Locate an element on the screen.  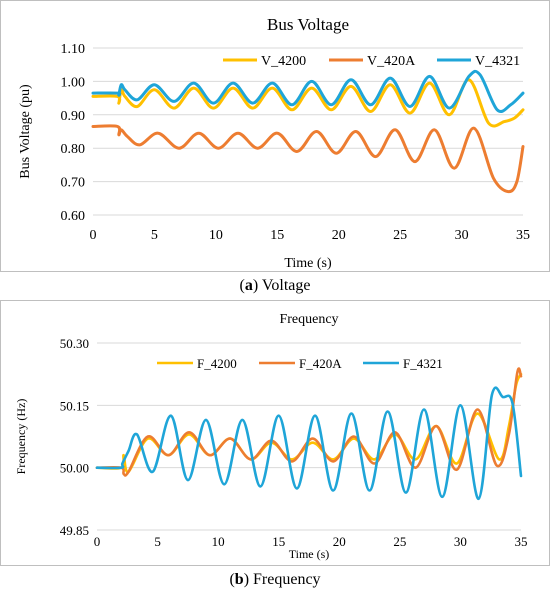
frequency-series-line-f-420a is located at coordinates (309, 422).